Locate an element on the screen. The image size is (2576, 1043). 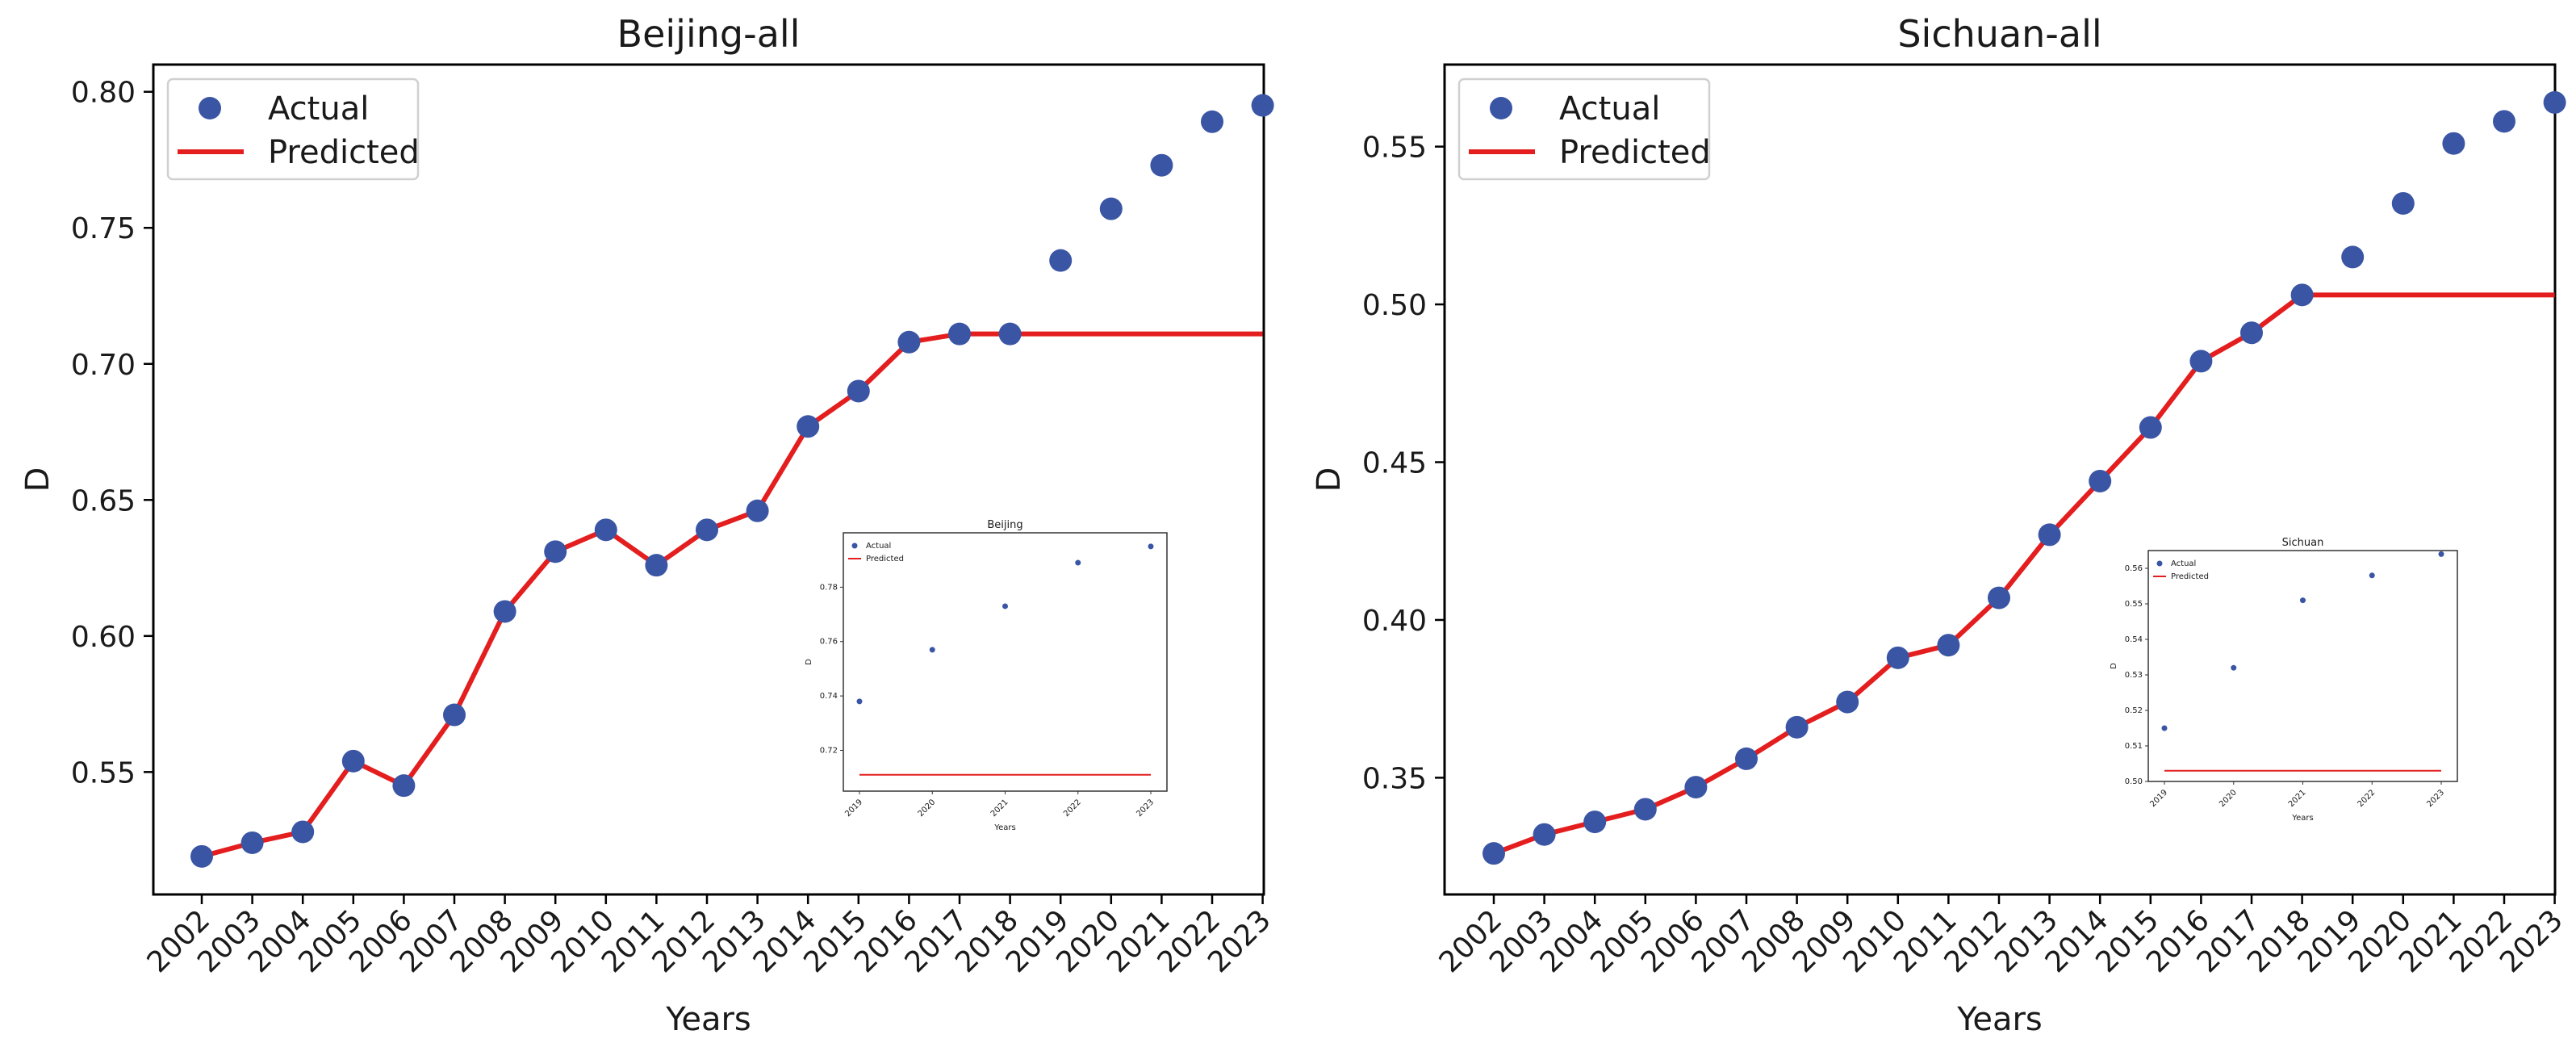
x-axis-label: Years is located at coordinates (1999, 1019).